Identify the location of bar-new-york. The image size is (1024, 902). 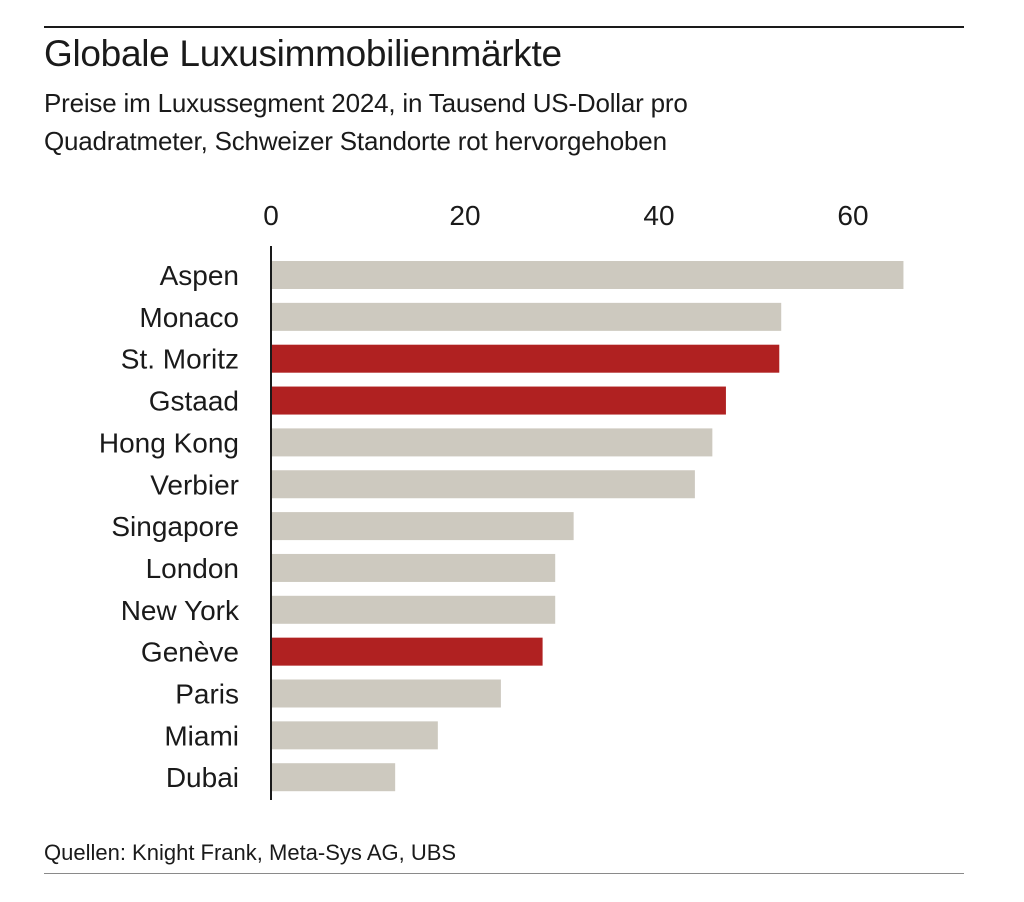
(413, 609).